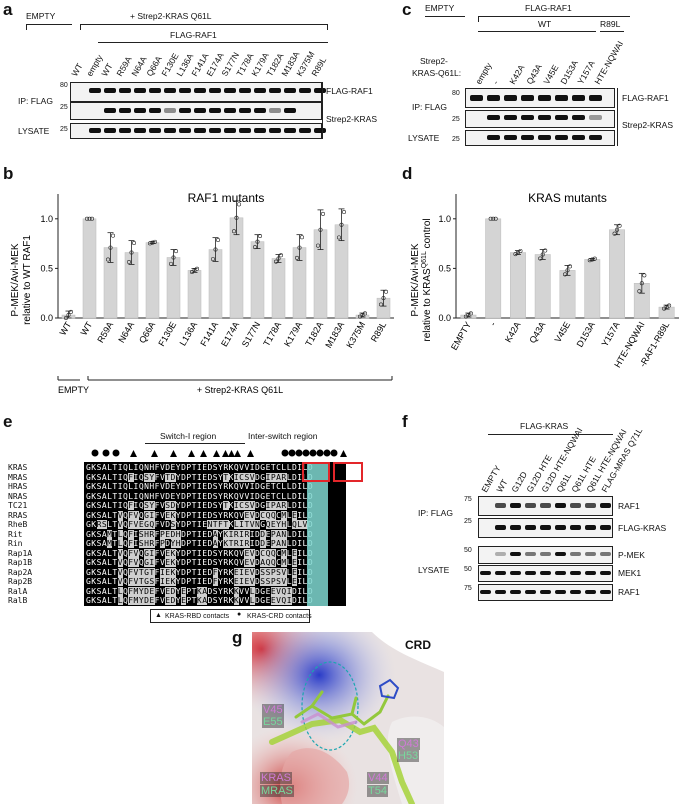 This screenshot has height=805, width=685. I want to click on band-ip-kras, so click(560, 527).